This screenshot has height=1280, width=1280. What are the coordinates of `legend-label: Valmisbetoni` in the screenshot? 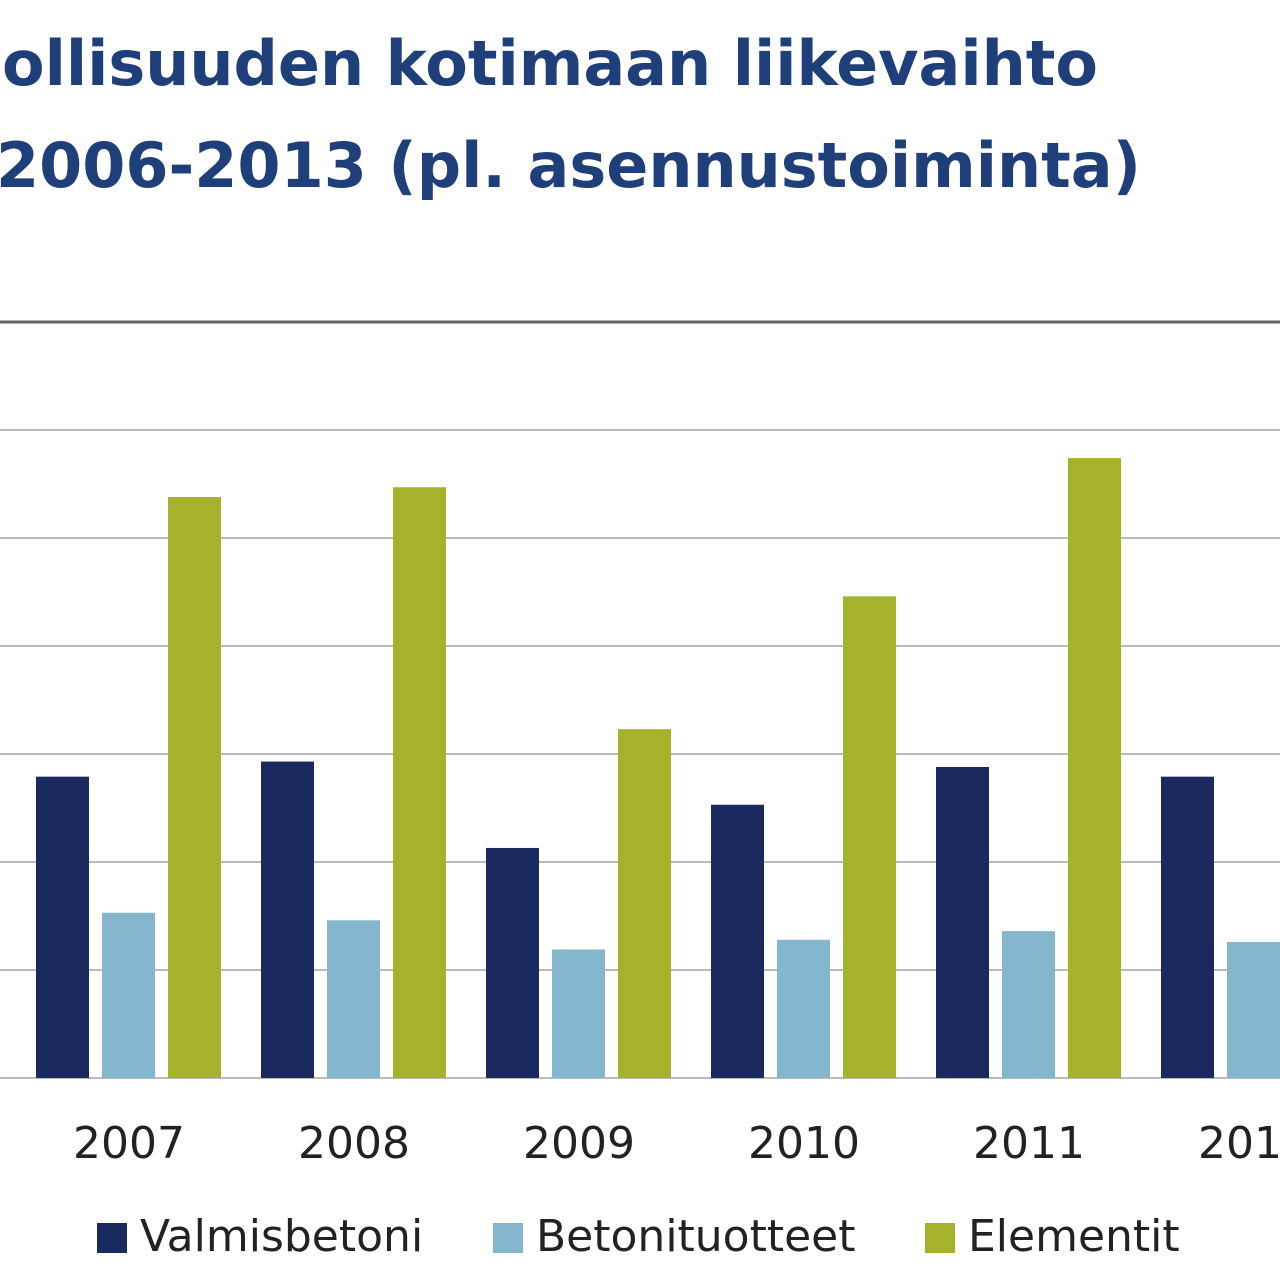 It's located at (281, 1236).